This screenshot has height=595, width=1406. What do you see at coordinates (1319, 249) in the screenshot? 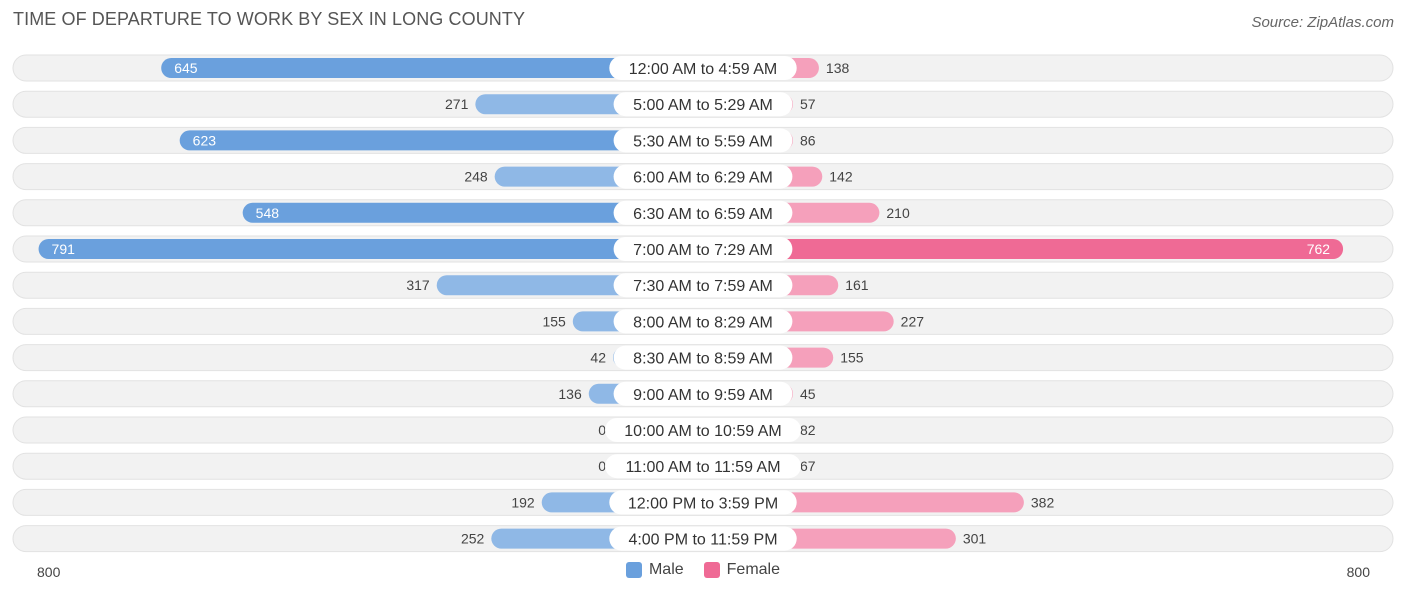
I see `female-value-label: 762` at bounding box center [1319, 249].